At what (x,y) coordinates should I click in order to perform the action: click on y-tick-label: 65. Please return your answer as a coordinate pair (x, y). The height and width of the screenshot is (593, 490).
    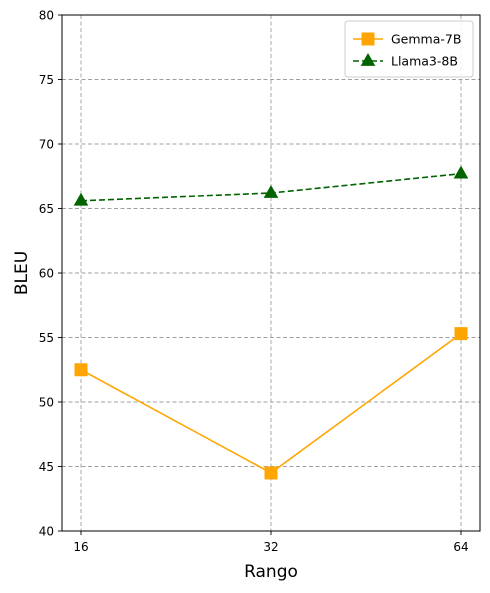
    Looking at the image, I should click on (46, 209).